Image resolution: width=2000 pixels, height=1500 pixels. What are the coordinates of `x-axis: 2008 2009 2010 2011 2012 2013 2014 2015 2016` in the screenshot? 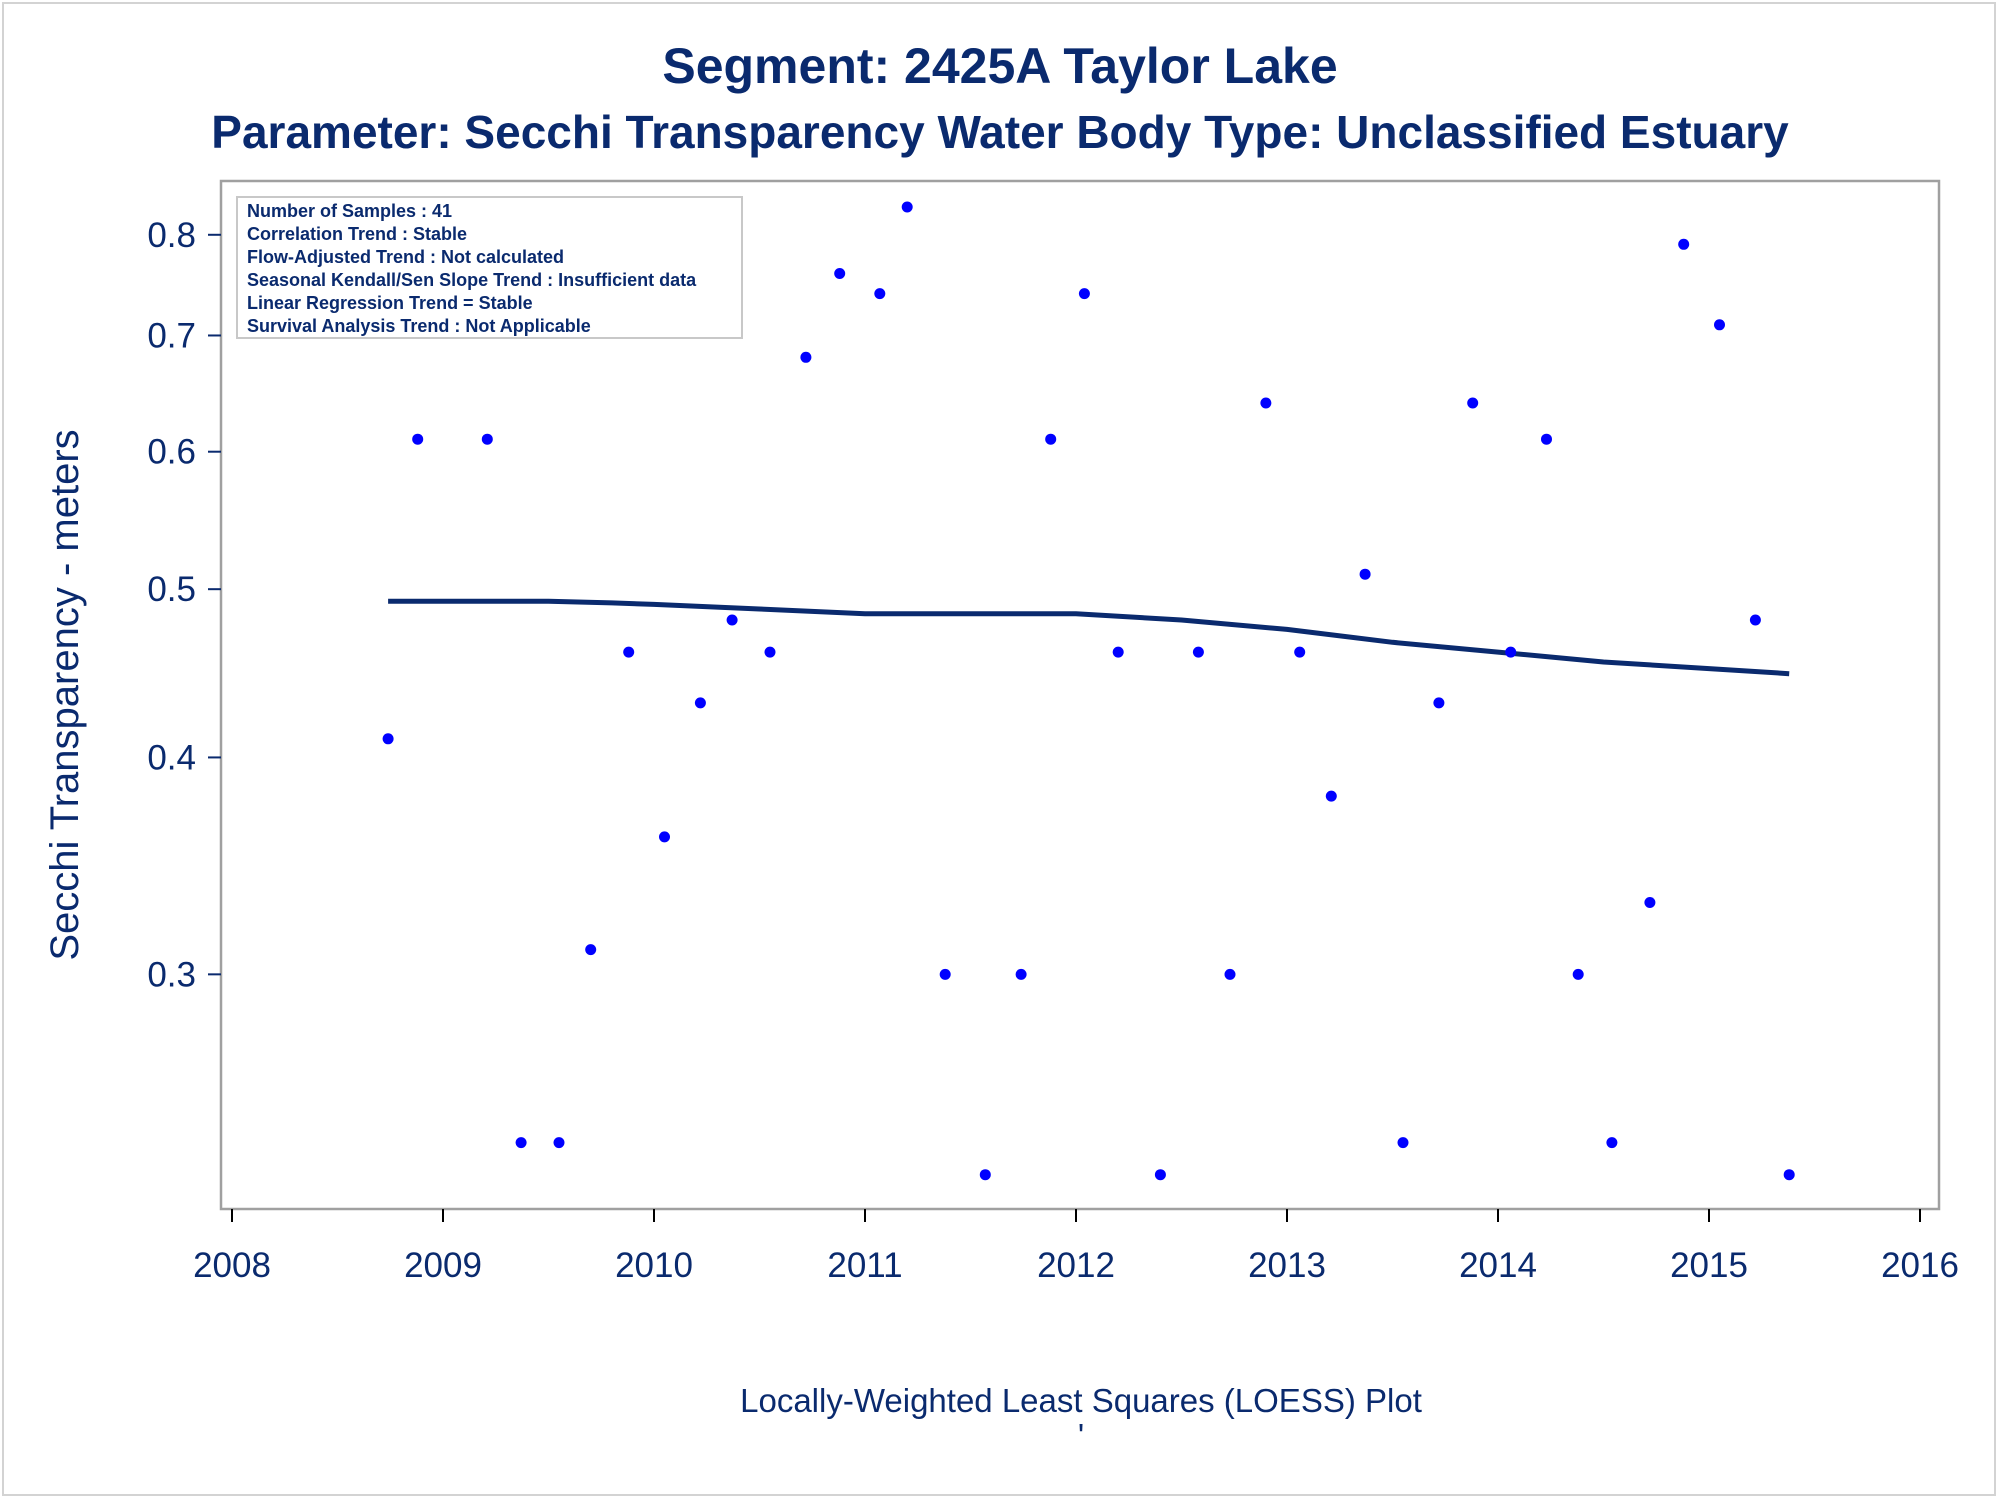 It's located at (1076, 1247).